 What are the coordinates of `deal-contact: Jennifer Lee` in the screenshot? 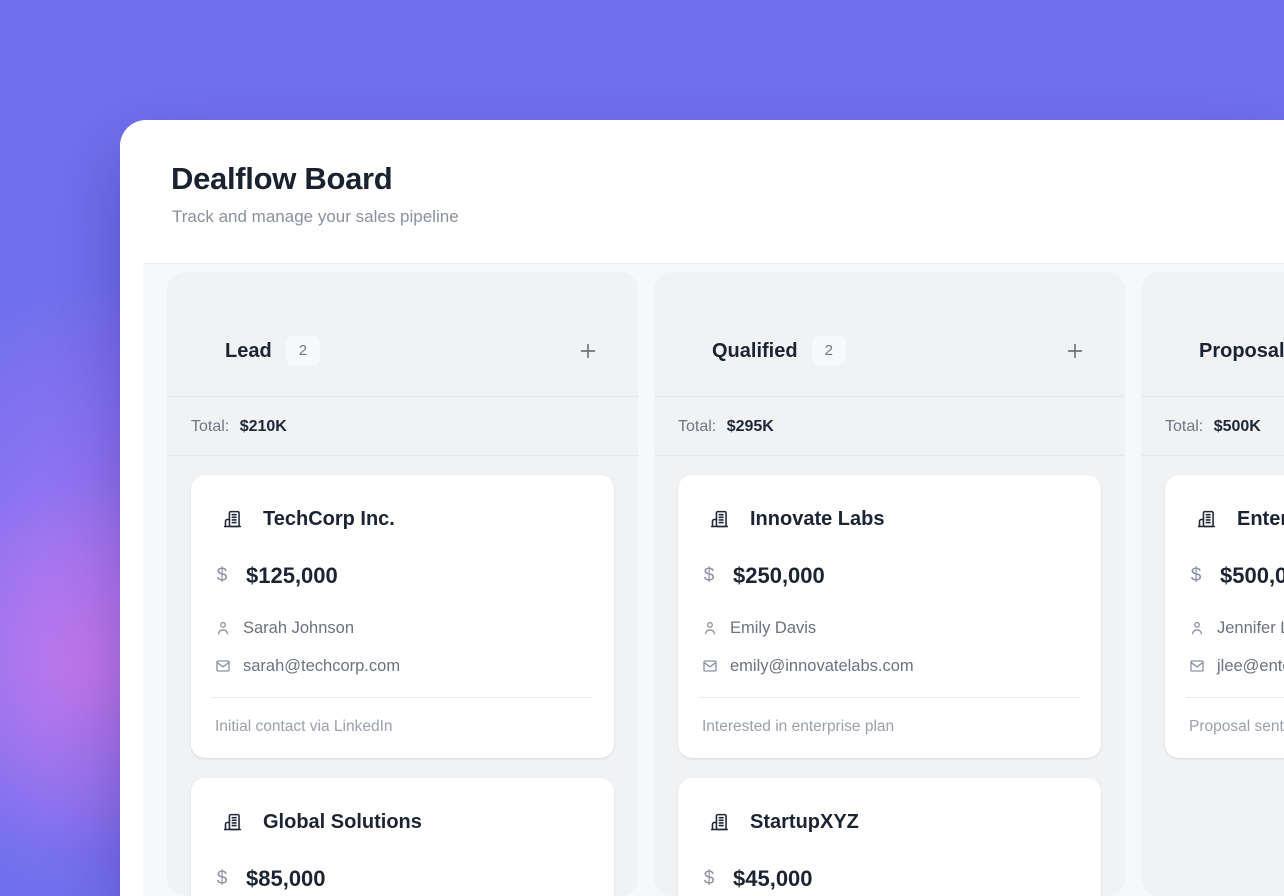 It's located at (1250, 627).